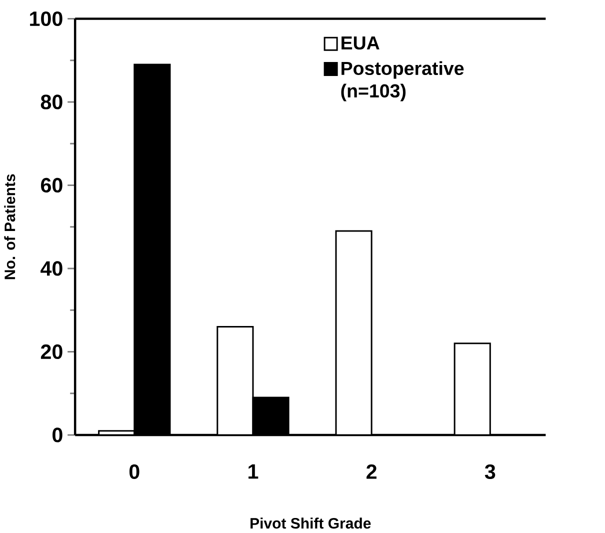 The width and height of the screenshot is (605, 533). What do you see at coordinates (361, 43) in the screenshot?
I see `legend-label: EUA` at bounding box center [361, 43].